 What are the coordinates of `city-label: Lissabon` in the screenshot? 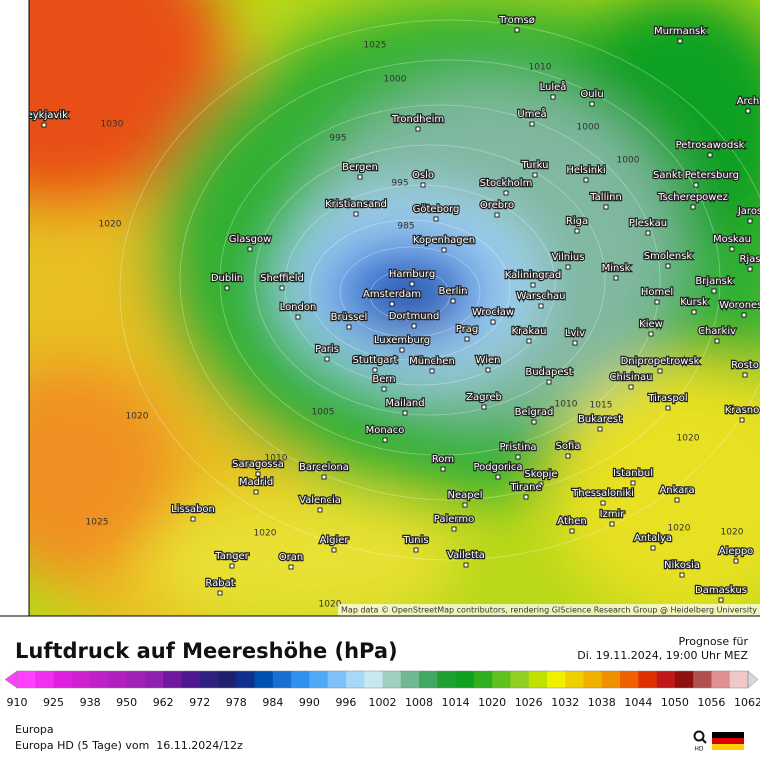 It's located at (193, 509).